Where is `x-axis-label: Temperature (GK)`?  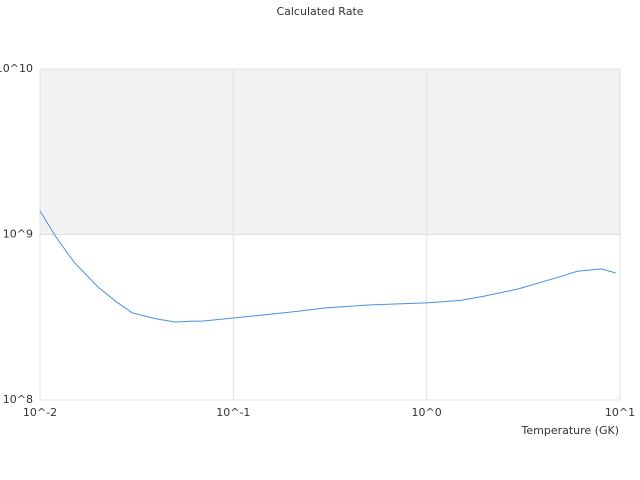
x-axis-label: Temperature (GK) is located at coordinates (570, 430).